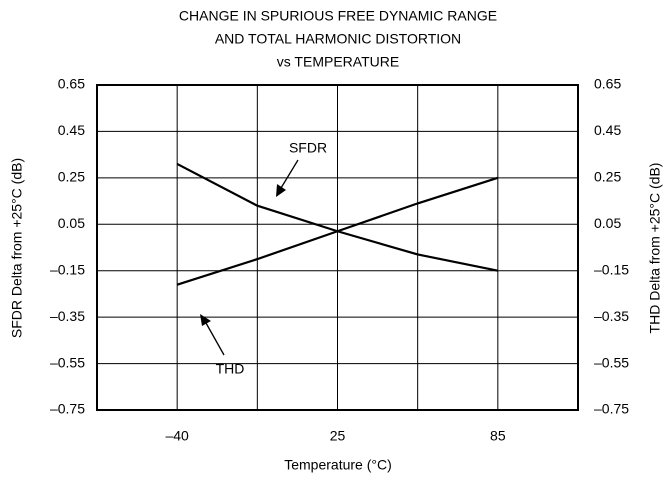 This screenshot has width=668, height=482. Describe the element at coordinates (607, 130) in the screenshot. I see `y2-tick-label: 0.45` at that location.